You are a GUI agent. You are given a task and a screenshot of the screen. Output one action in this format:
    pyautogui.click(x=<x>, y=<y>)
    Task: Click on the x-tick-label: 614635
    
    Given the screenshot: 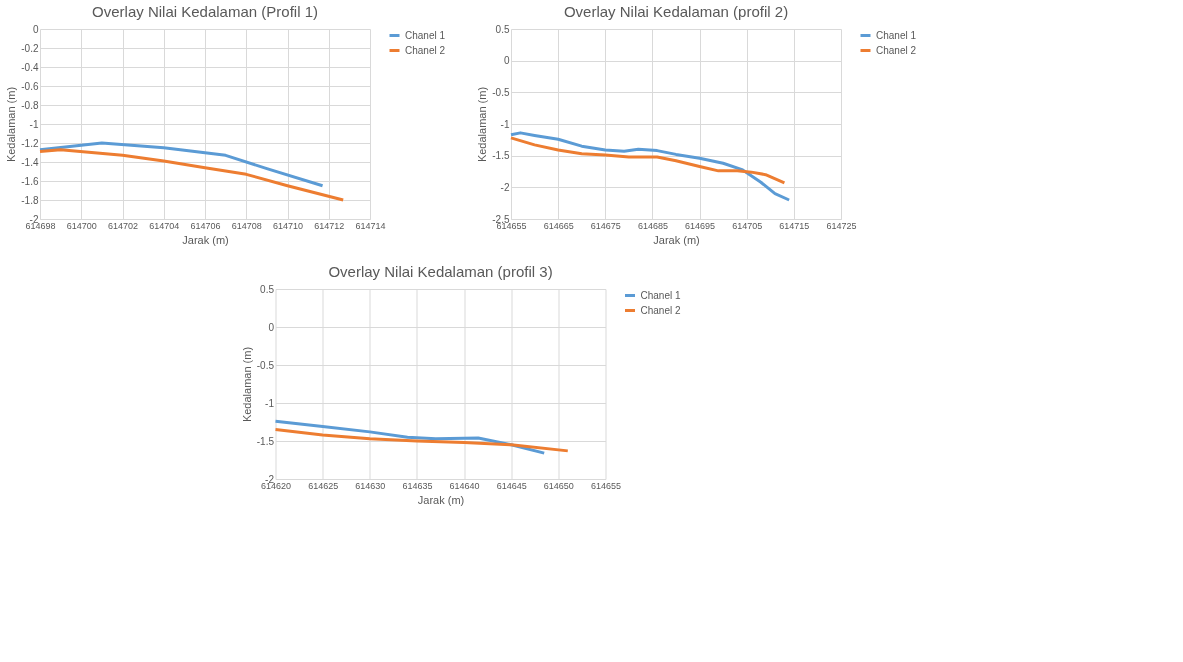 What is the action you would take?
    pyautogui.click(x=417, y=485)
    